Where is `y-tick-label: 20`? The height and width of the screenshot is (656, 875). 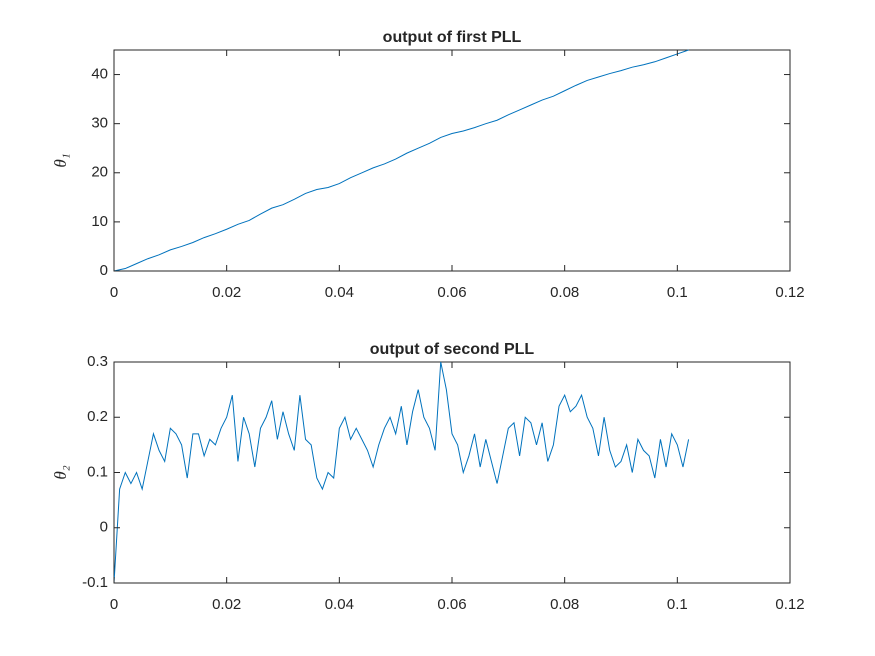 y-tick-label: 20 is located at coordinates (99, 172).